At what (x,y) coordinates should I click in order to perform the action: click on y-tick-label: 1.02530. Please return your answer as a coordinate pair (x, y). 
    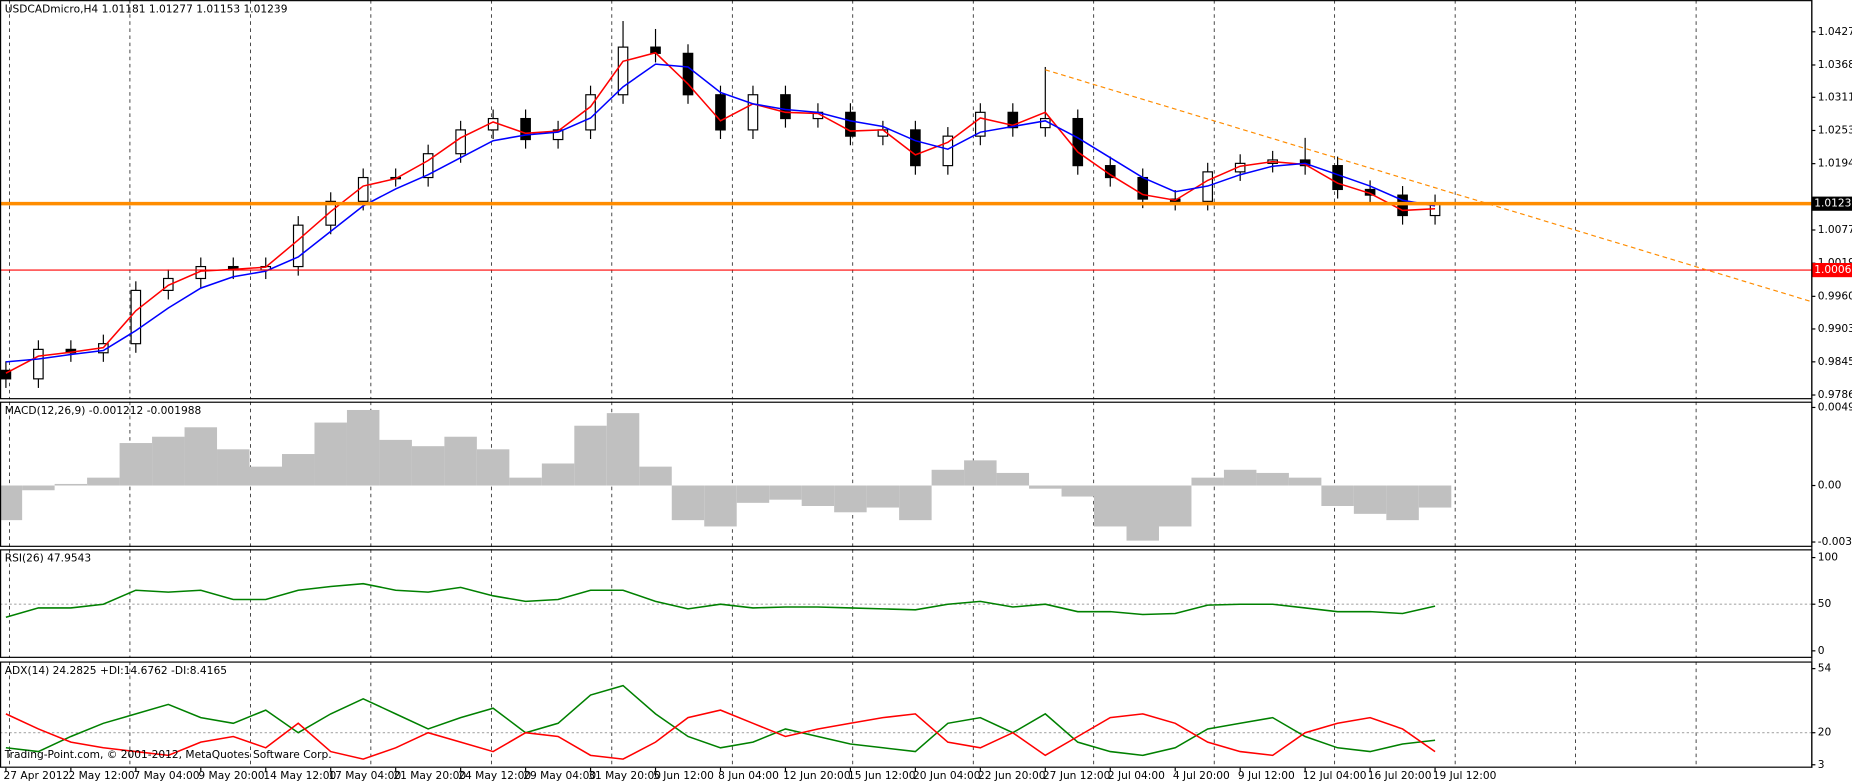
    Looking at the image, I should click on (1835, 129).